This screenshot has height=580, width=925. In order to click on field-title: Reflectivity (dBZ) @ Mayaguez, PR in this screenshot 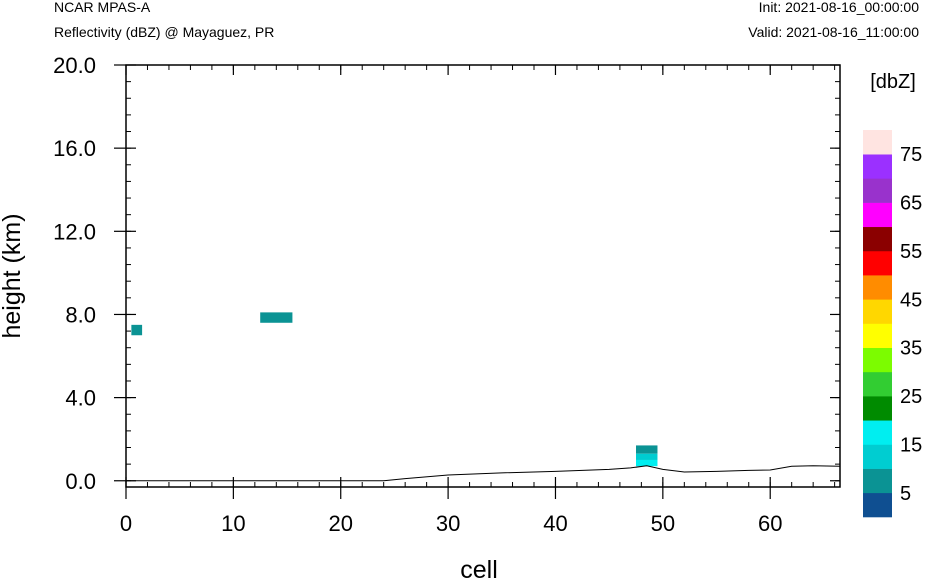, I will do `click(164, 32)`.